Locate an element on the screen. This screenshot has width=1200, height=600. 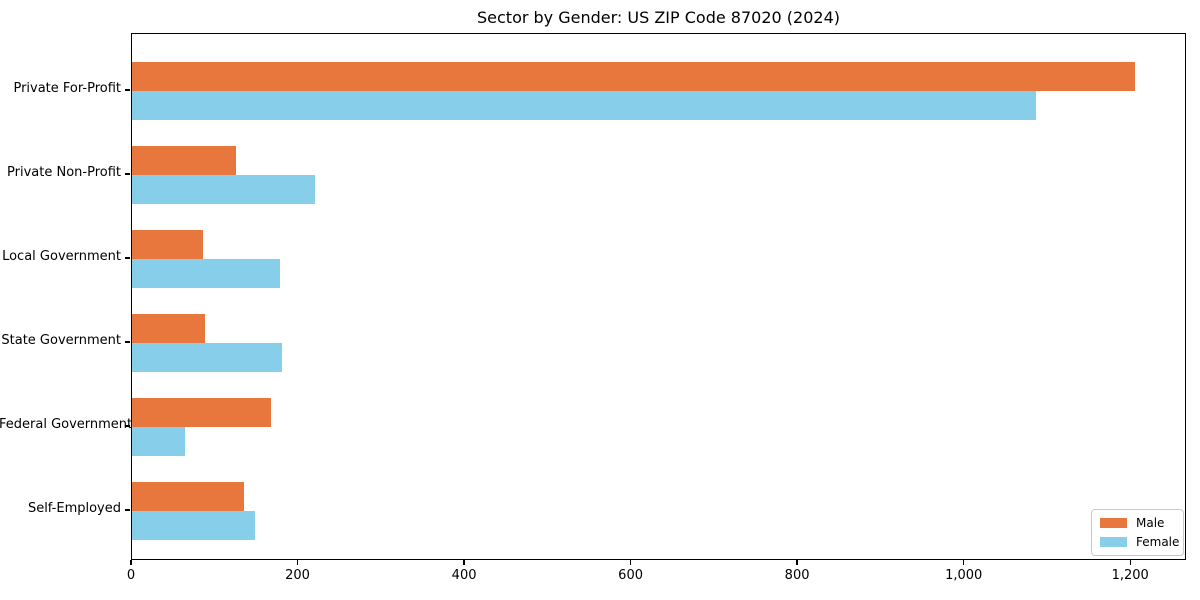
x-label-200: 200 is located at coordinates (297, 575).